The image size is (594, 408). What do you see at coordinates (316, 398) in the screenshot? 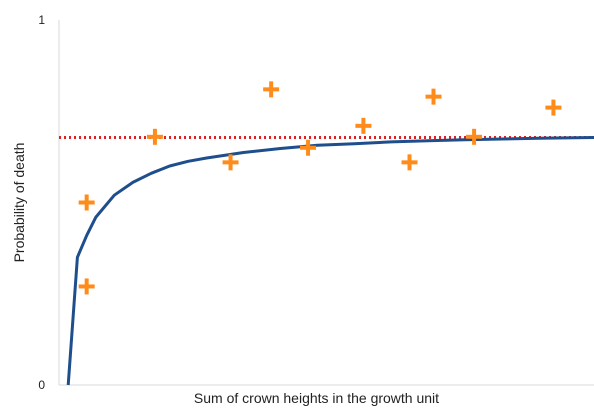
I see `x-axis-label: Sum of crown heights in the growth unit` at bounding box center [316, 398].